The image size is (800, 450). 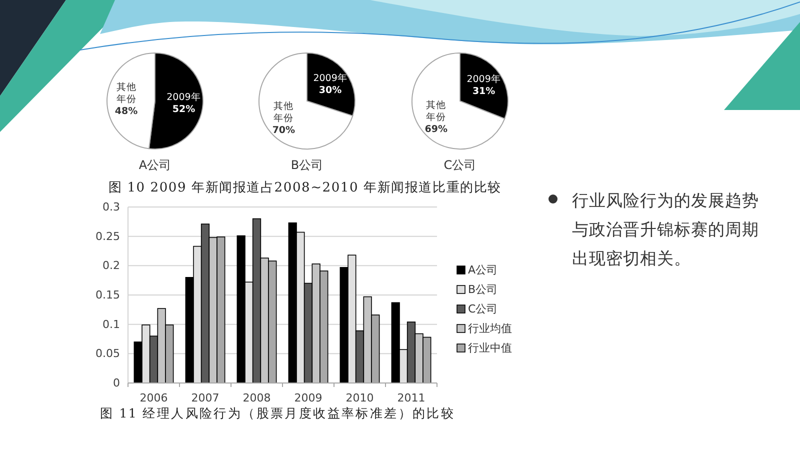 What do you see at coordinates (155, 165) in the screenshot?
I see `text: A公司` at bounding box center [155, 165].